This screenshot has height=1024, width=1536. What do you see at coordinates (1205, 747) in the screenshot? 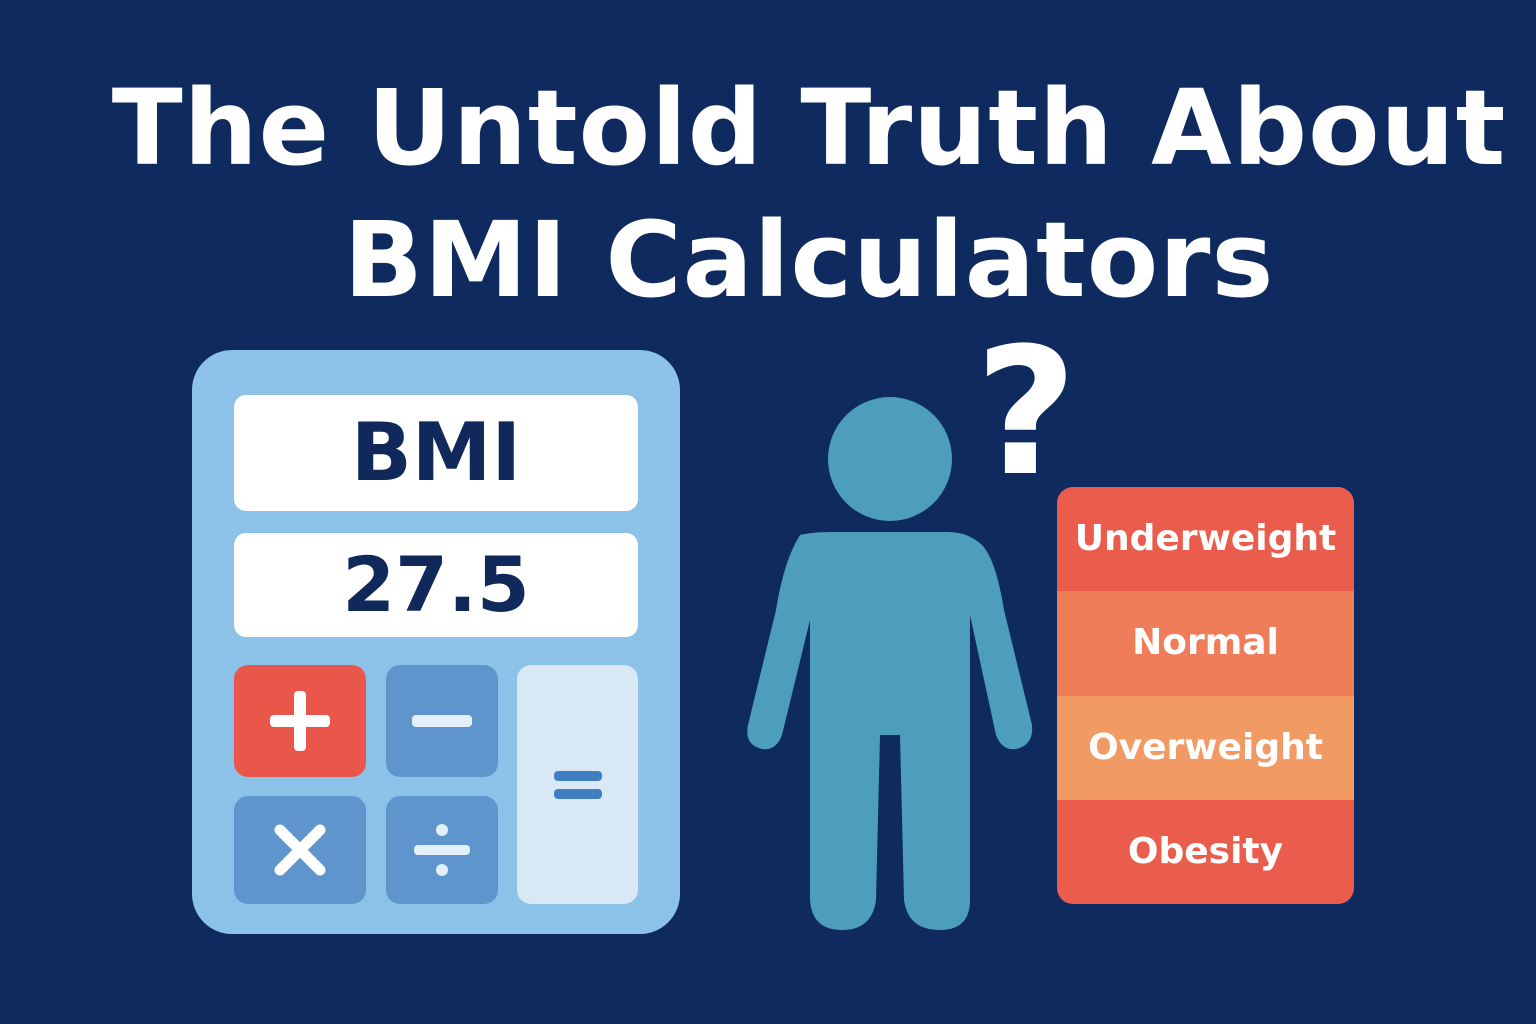
I see `category-overweight: Overweight` at bounding box center [1205, 747].